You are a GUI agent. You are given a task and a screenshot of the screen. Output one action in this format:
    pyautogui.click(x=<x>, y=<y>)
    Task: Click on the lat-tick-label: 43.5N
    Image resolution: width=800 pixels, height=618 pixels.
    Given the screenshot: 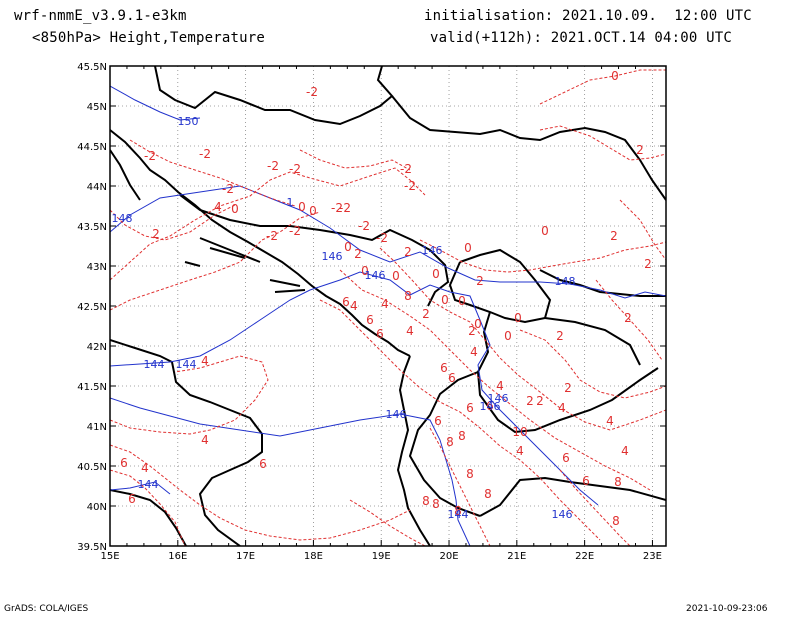 What is the action you would take?
    pyautogui.click(x=92, y=227)
    